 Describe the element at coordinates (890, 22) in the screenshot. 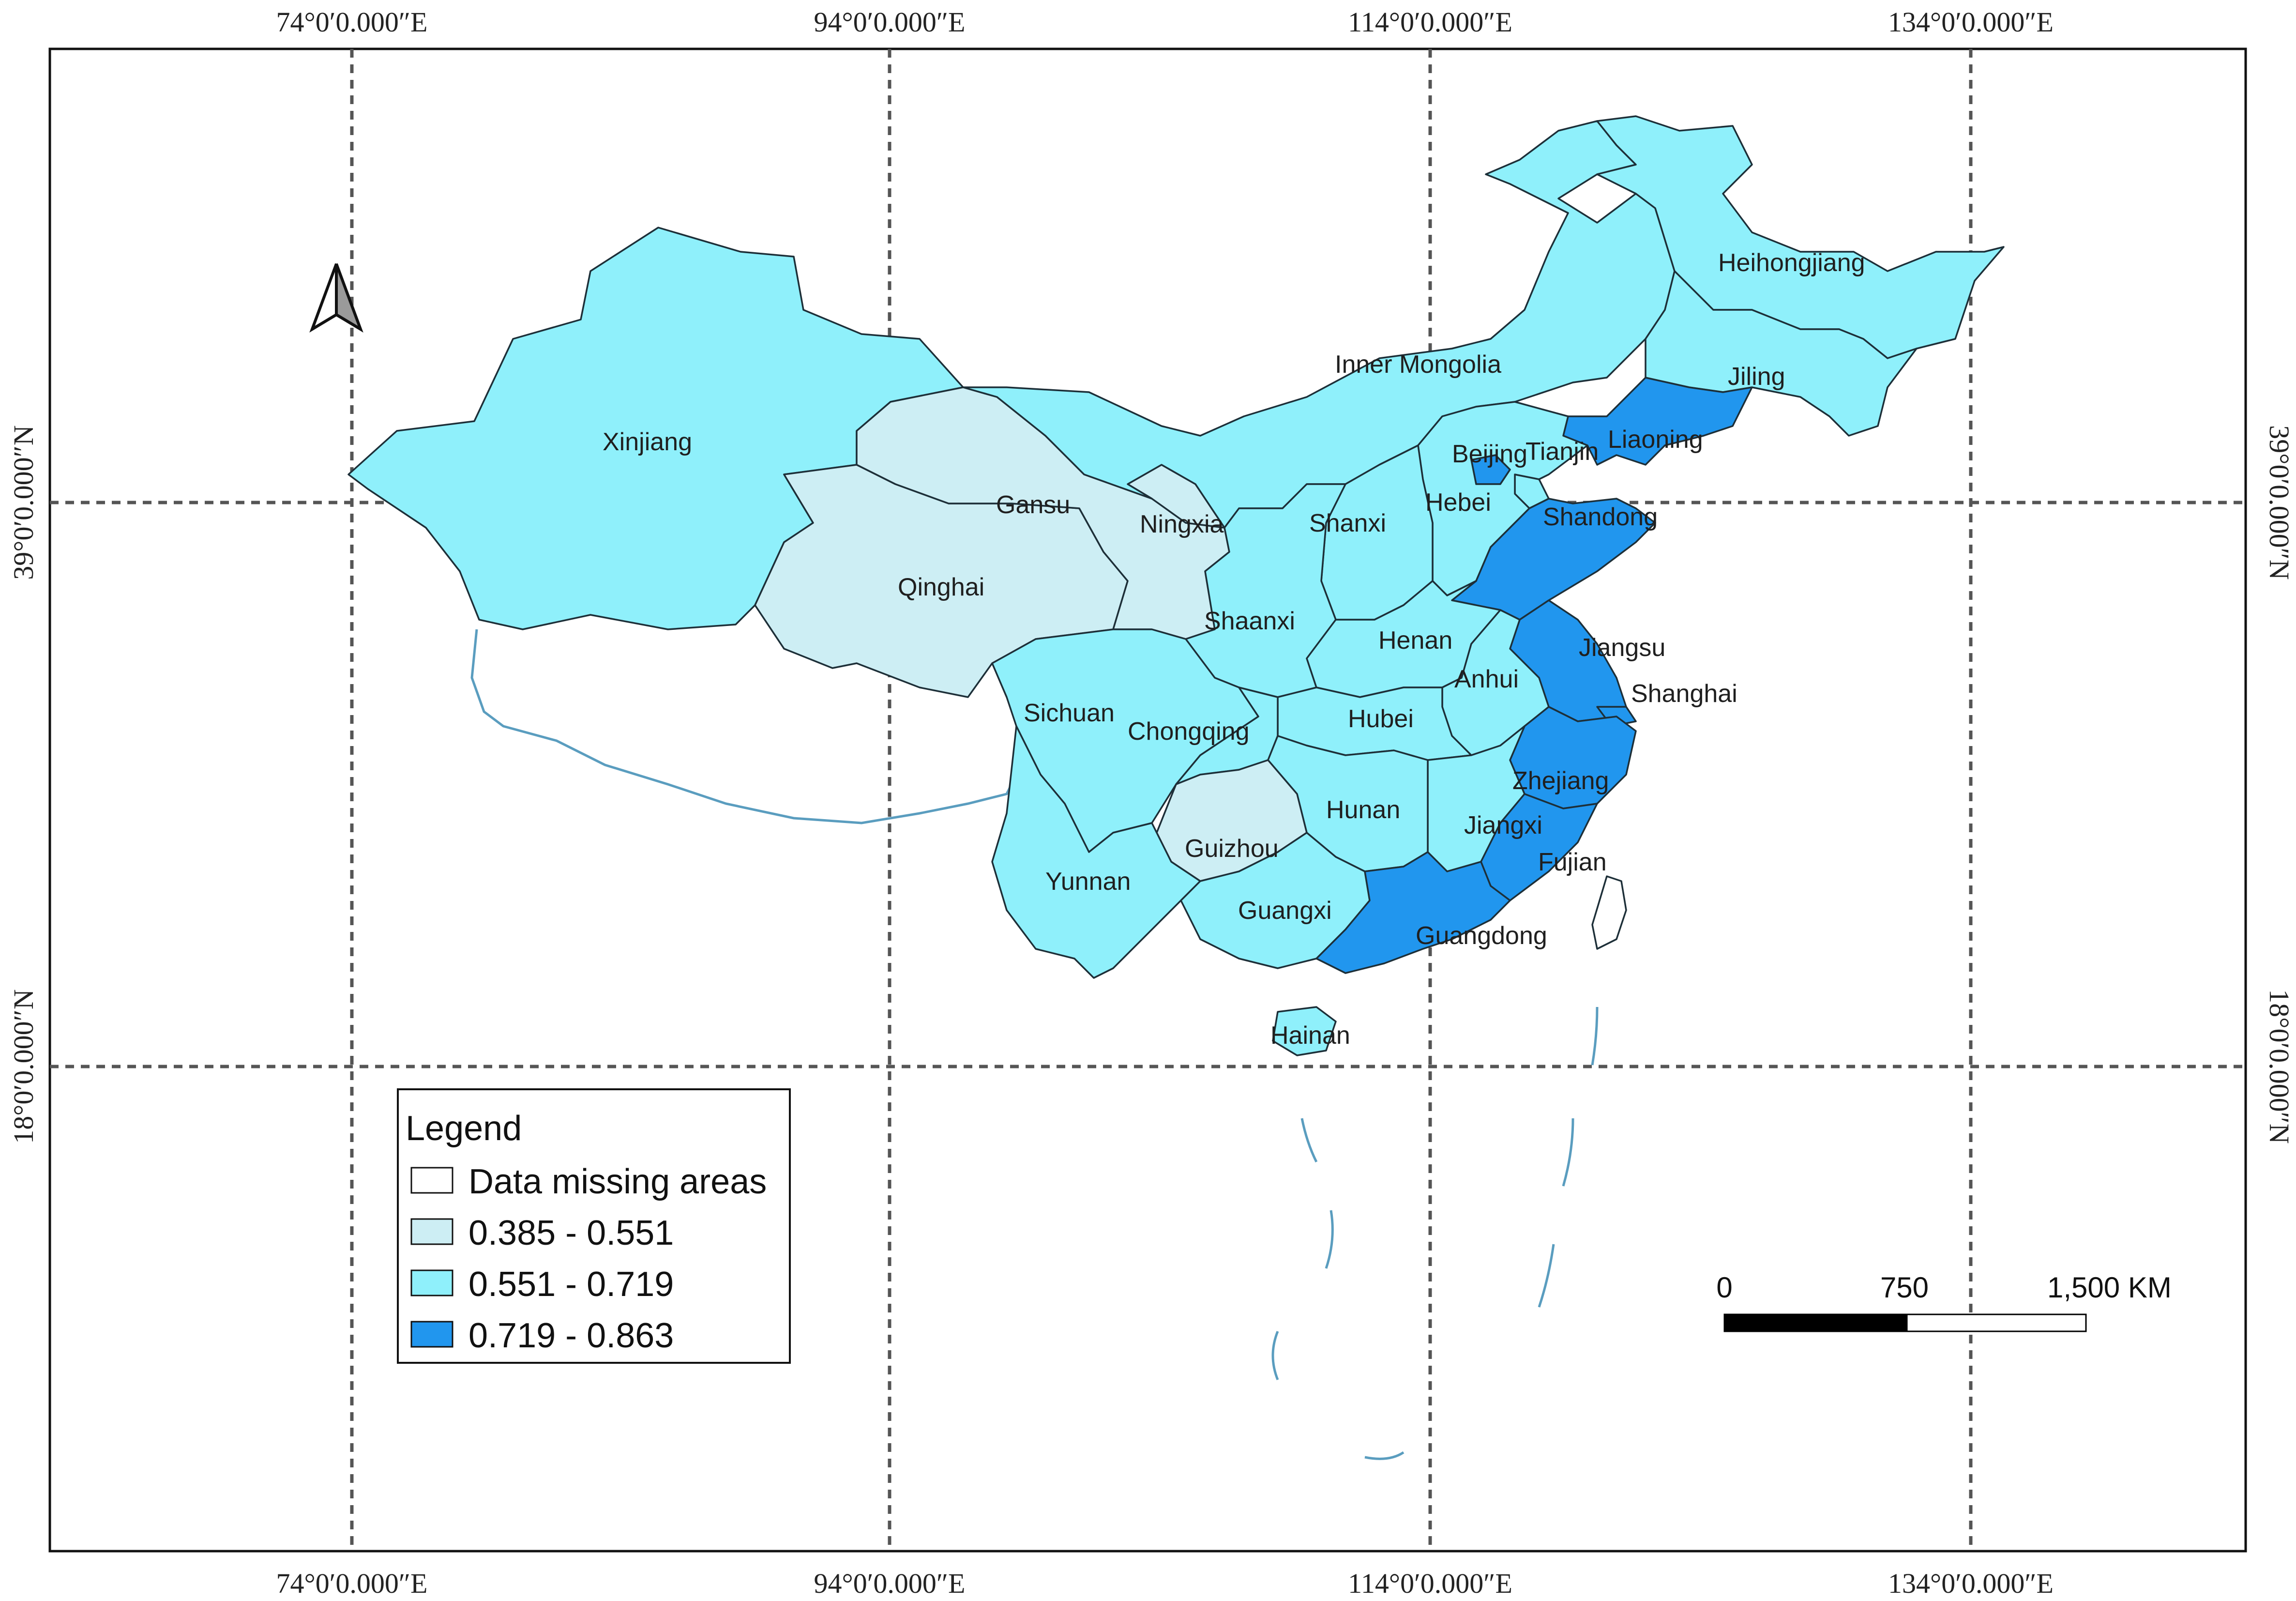

I see `top-tick-94e: 94°0′0.000″E` at that location.